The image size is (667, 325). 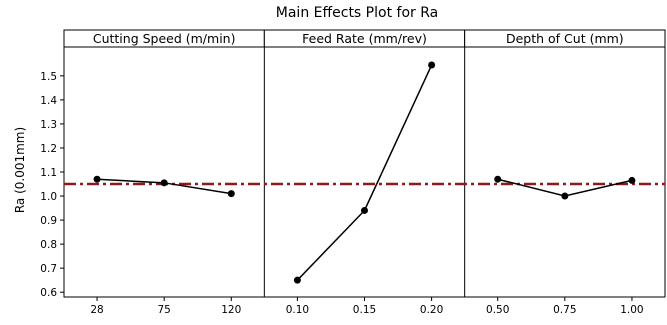 I want to click on y-tick-label: 1.3, so click(x=48, y=125).